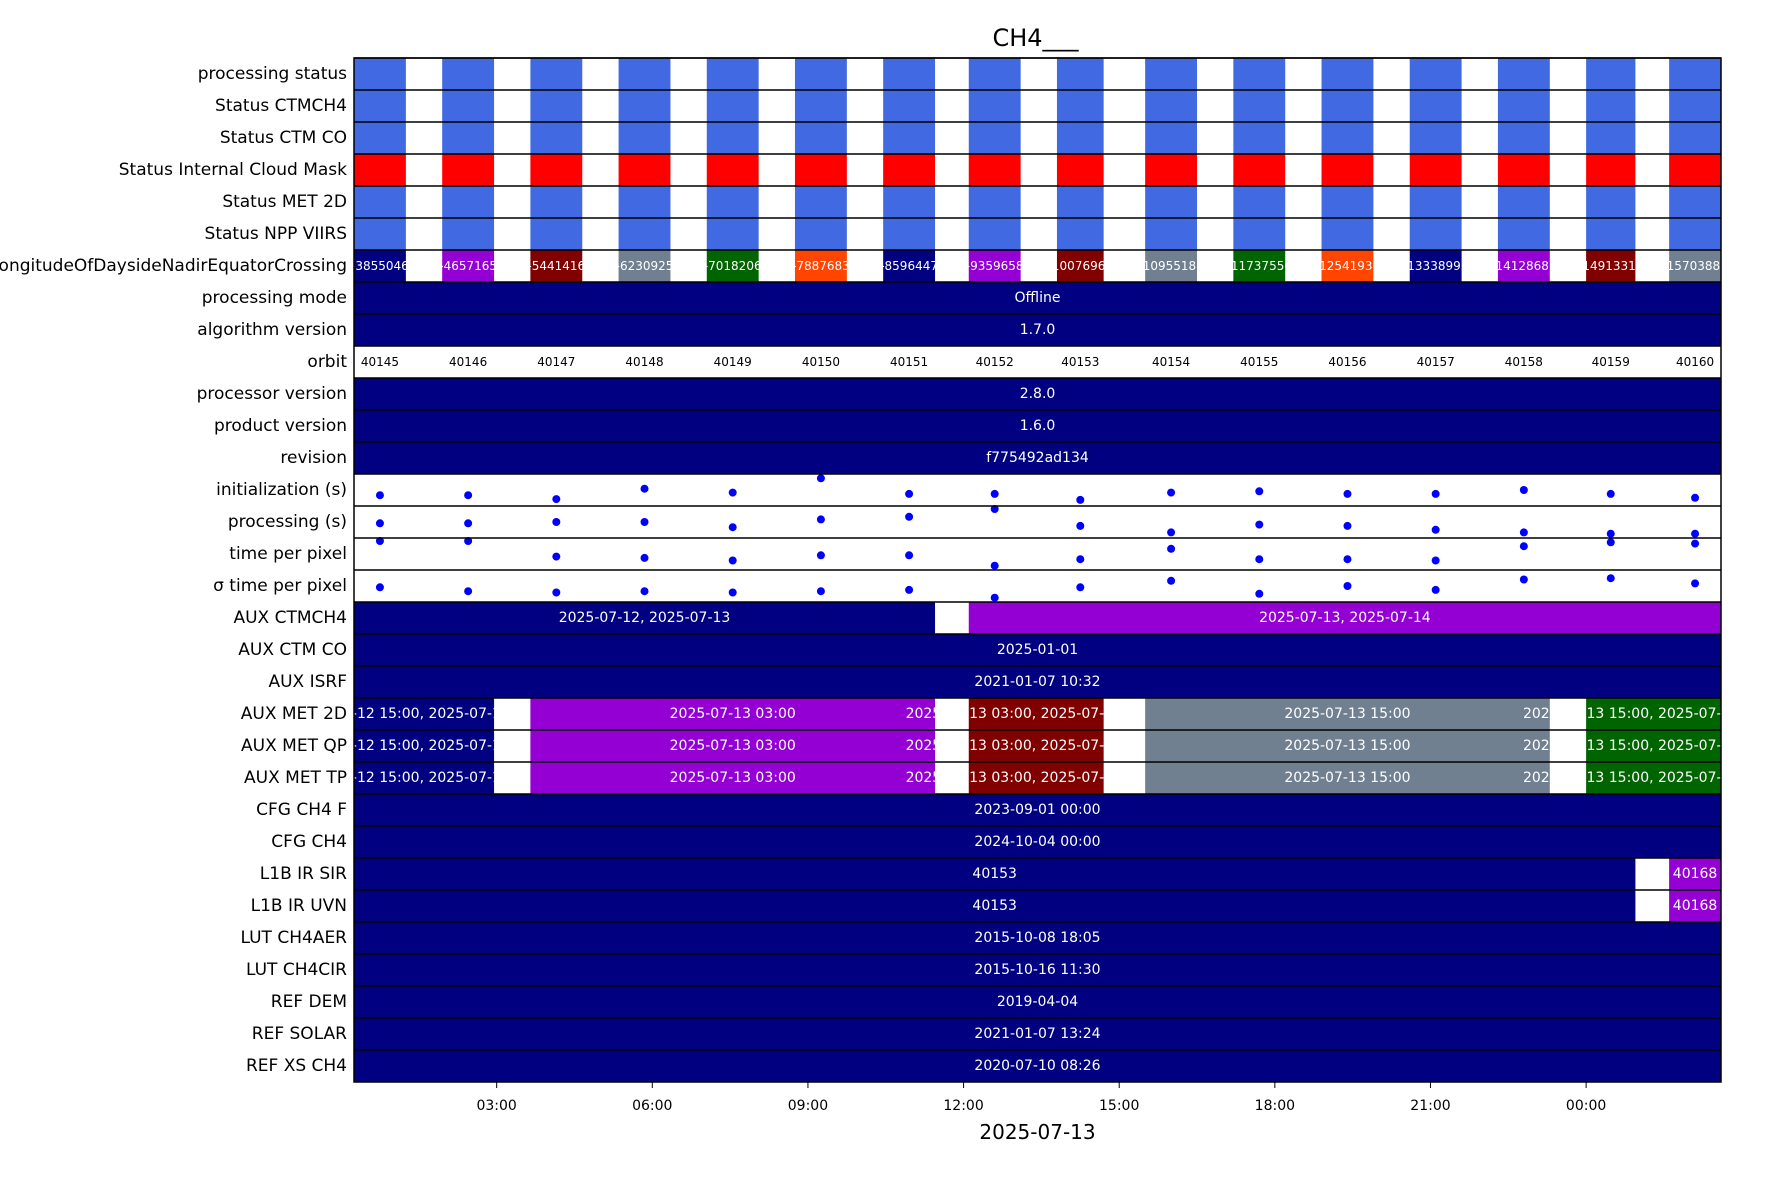  What do you see at coordinates (232, 170) in the screenshot?
I see `row-label: Status Internal Cloud Mask` at bounding box center [232, 170].